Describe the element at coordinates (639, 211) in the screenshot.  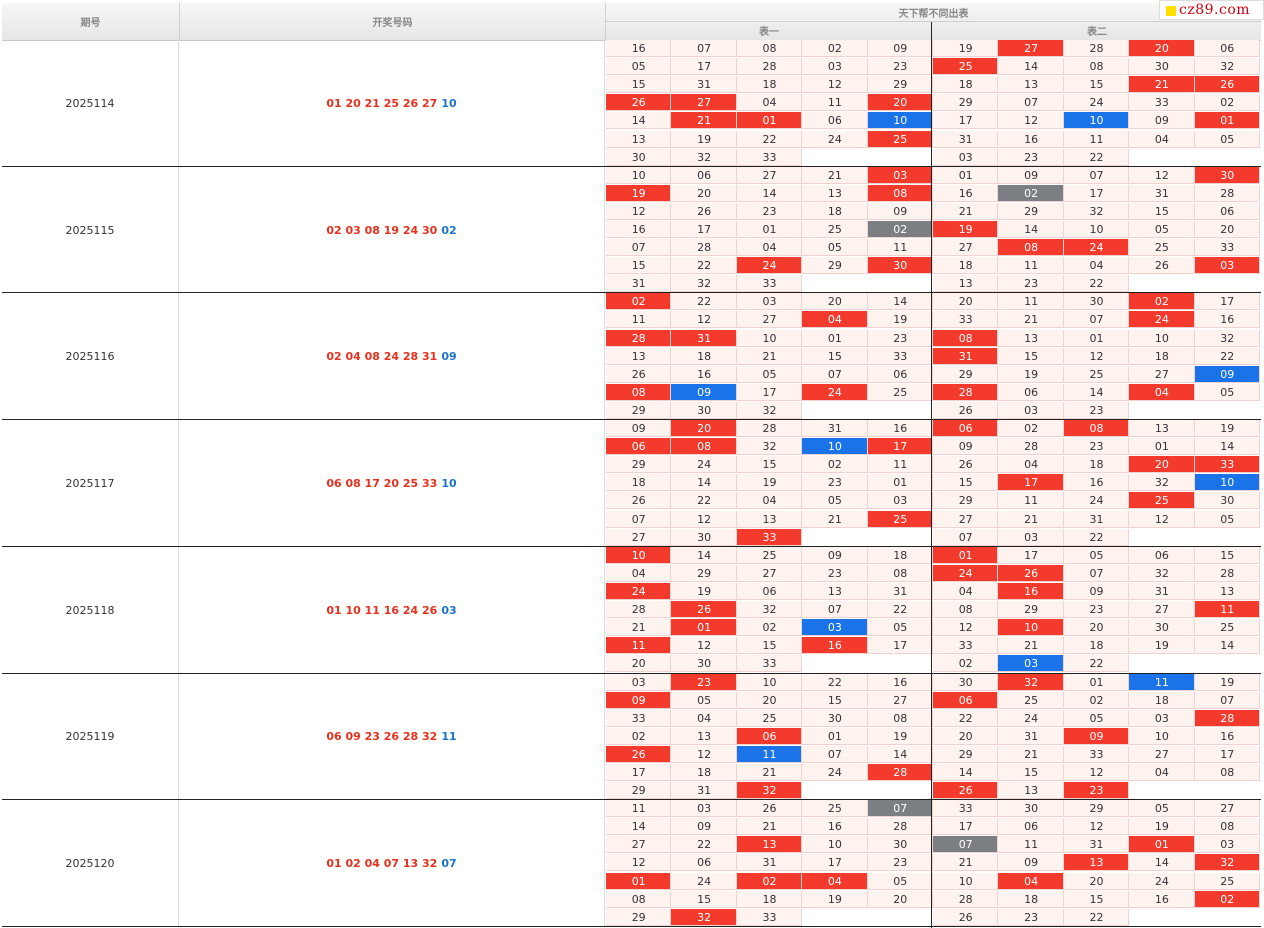
I see `table-one-cell: 12` at that location.